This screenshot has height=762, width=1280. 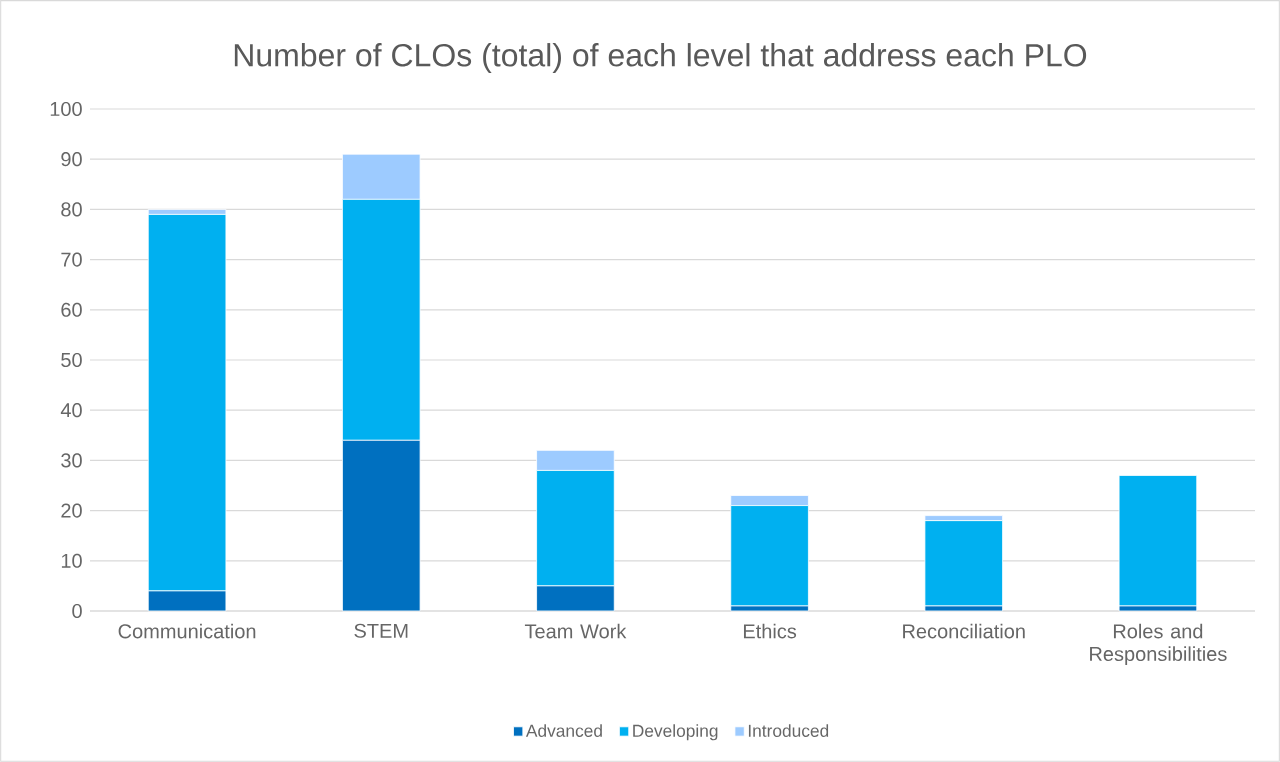 I want to click on x-tick-label: Reconciliation, so click(x=964, y=631).